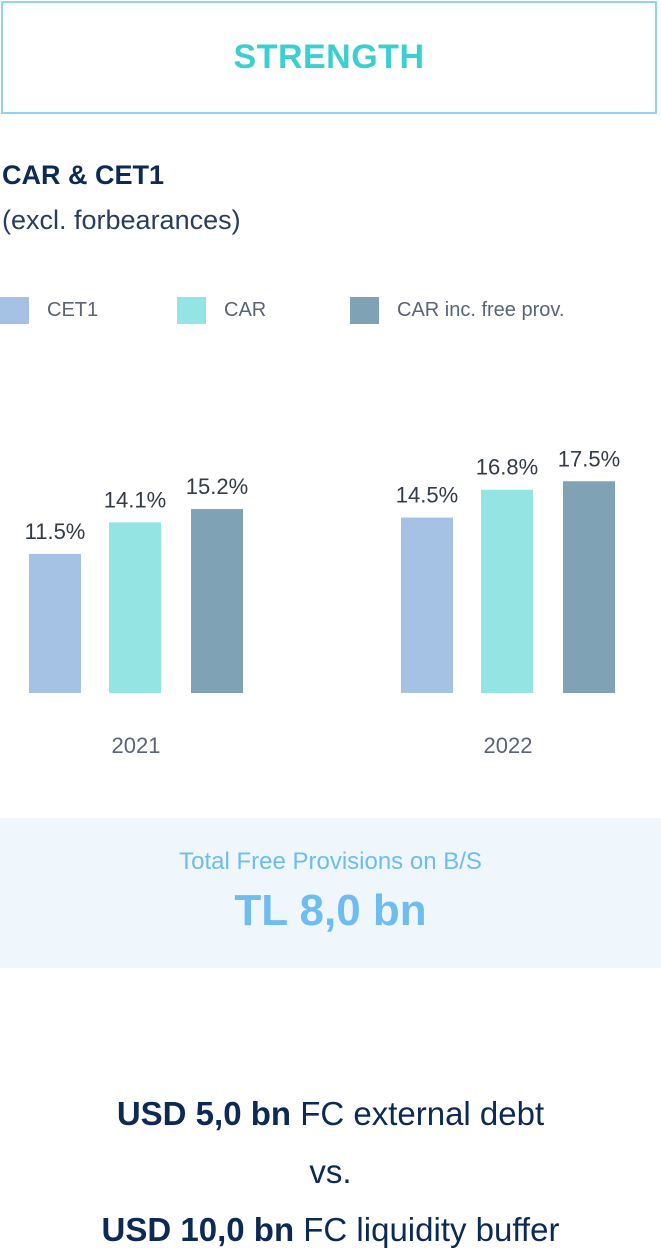 This screenshot has height=1259, width=661. I want to click on liquidity-buffer-text: FC liquidity buffer, so click(427, 1229).